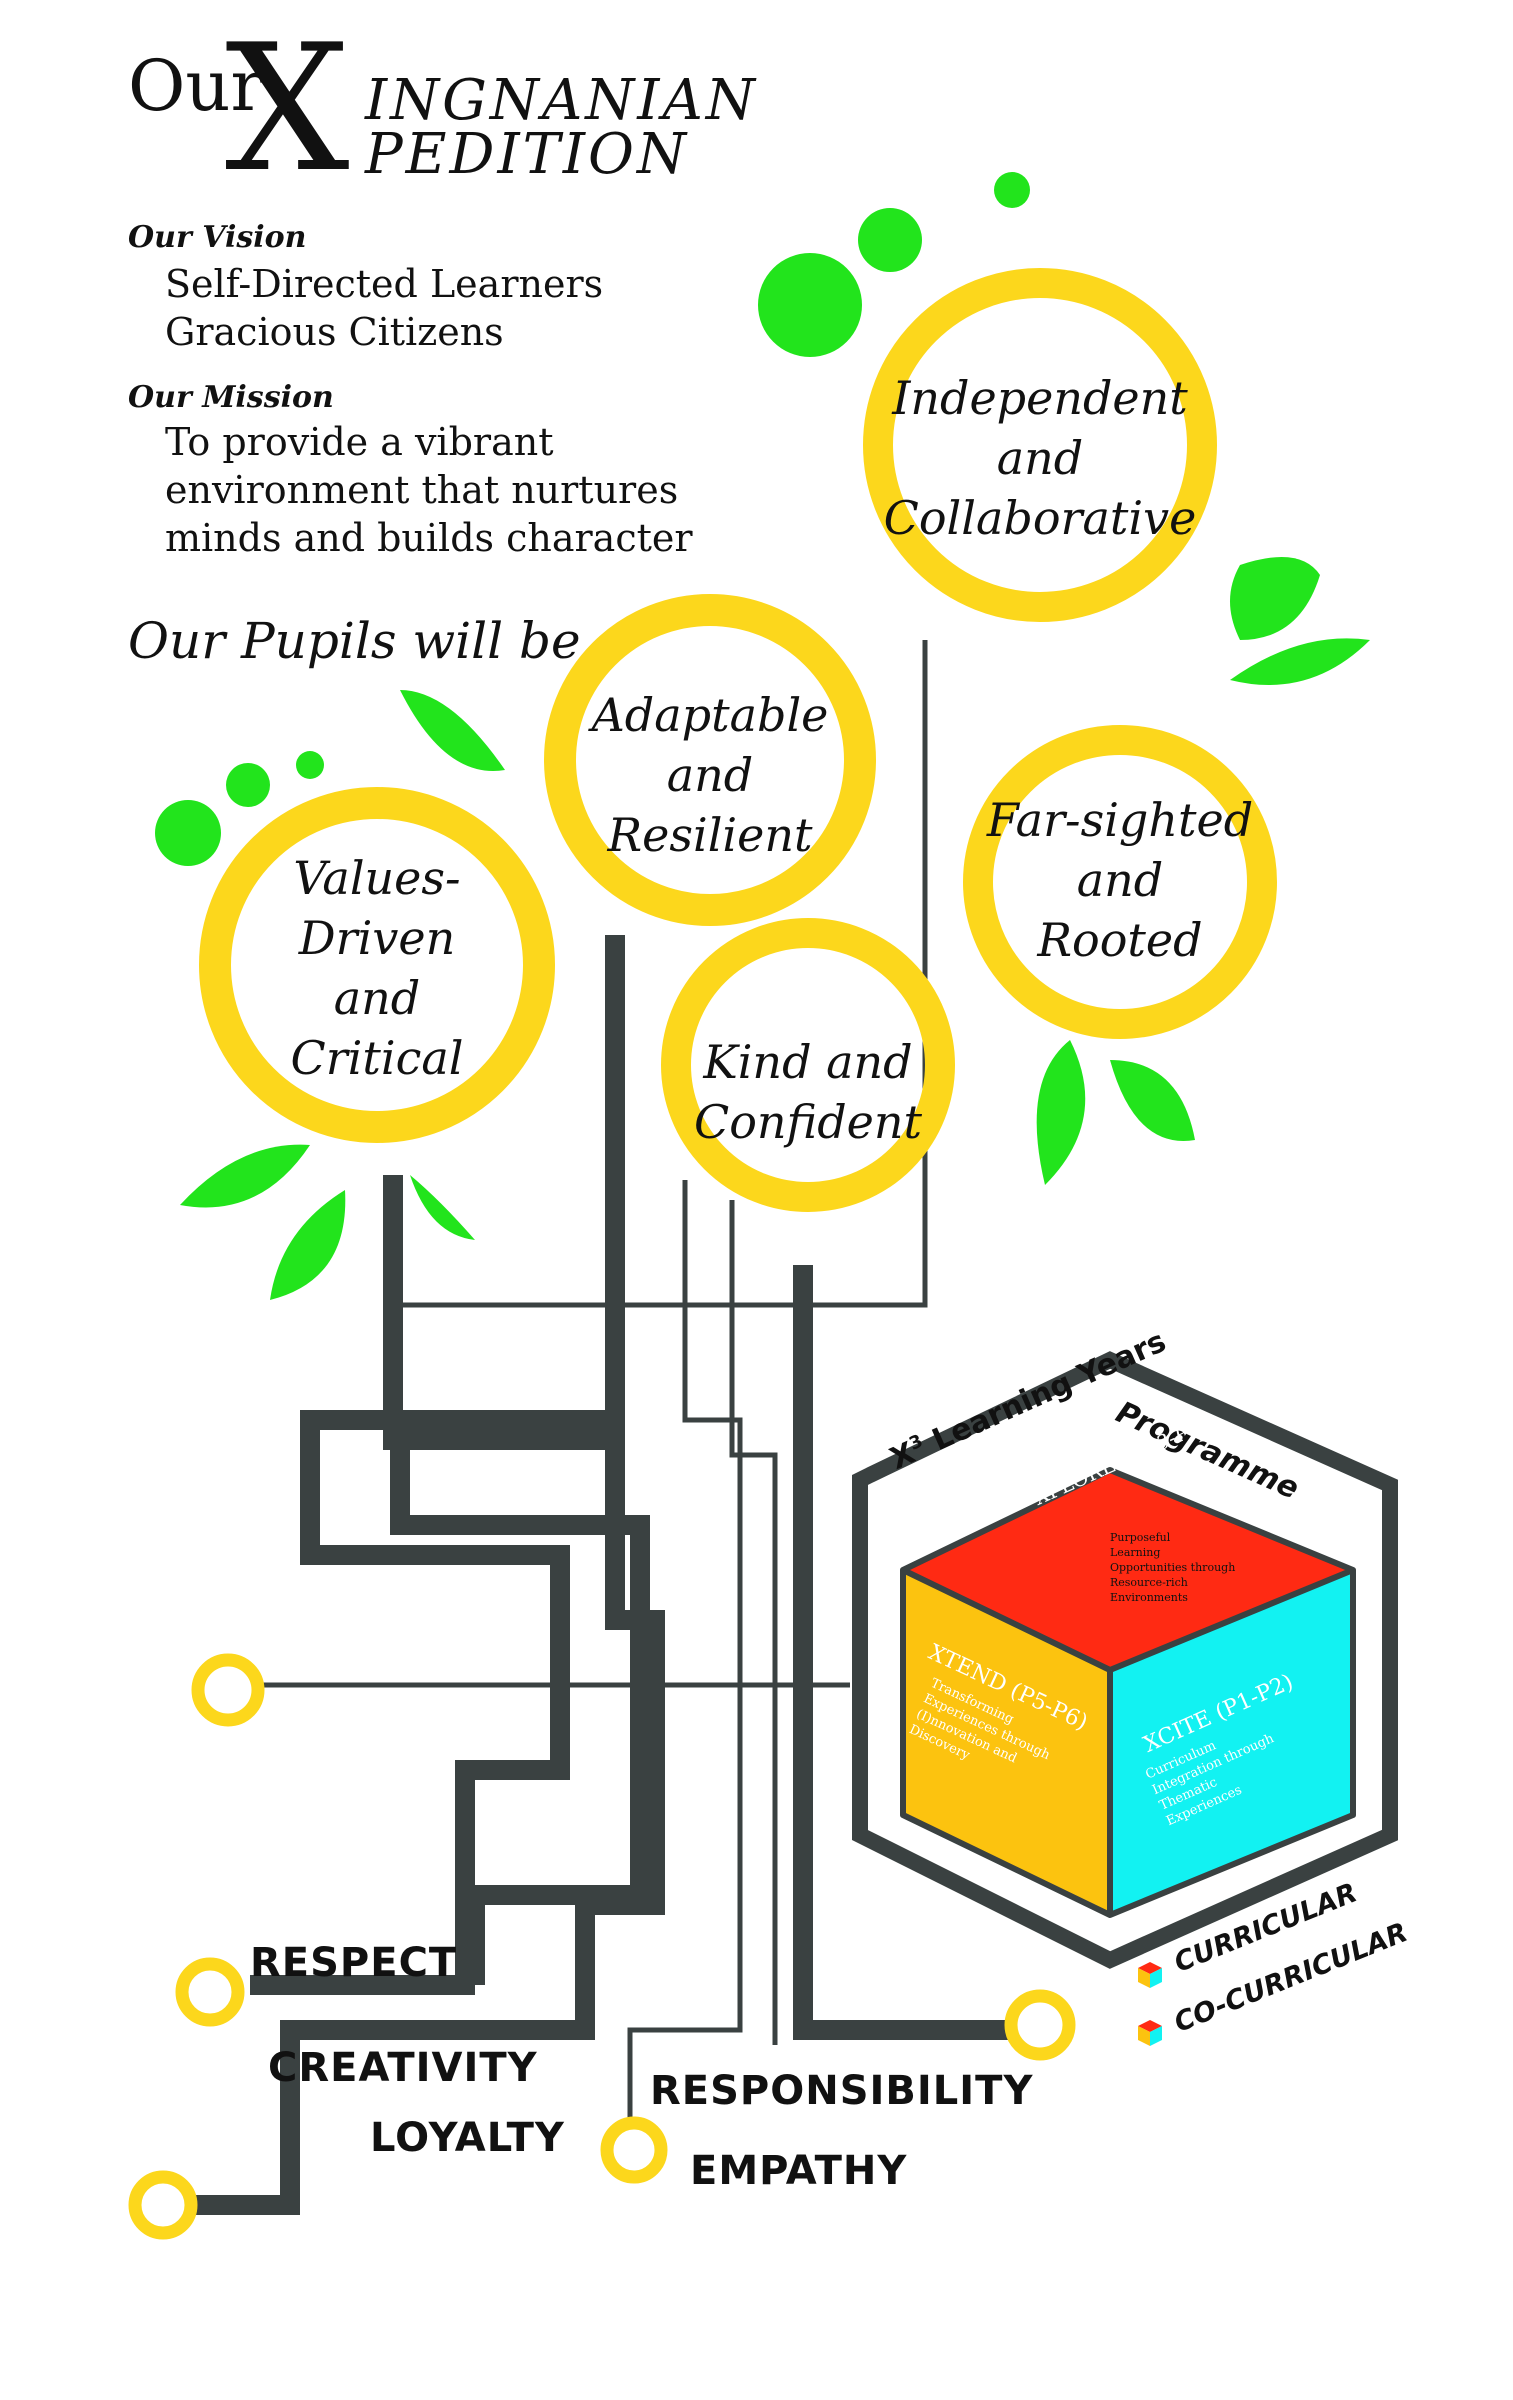  Describe the element at coordinates (1040, 458) in the screenshot. I see `outcome-independent: Independent and Collaborative` at that location.